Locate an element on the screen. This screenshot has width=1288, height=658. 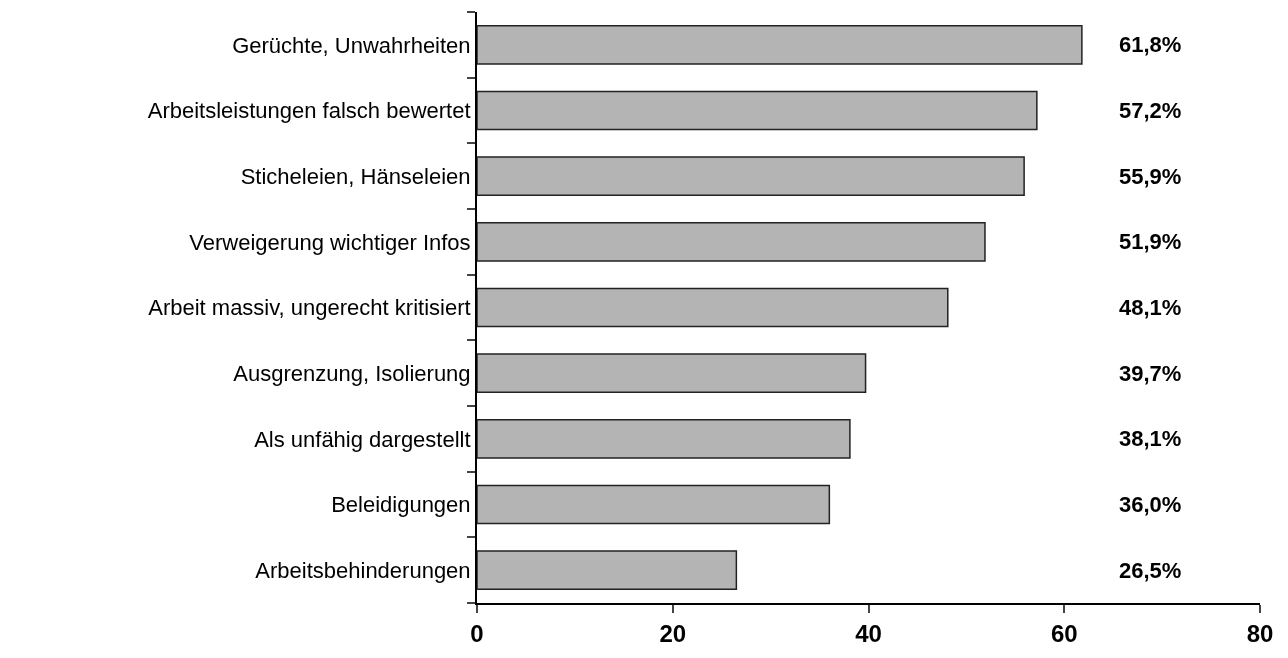
data-label: 39,7% is located at coordinates (1150, 373).